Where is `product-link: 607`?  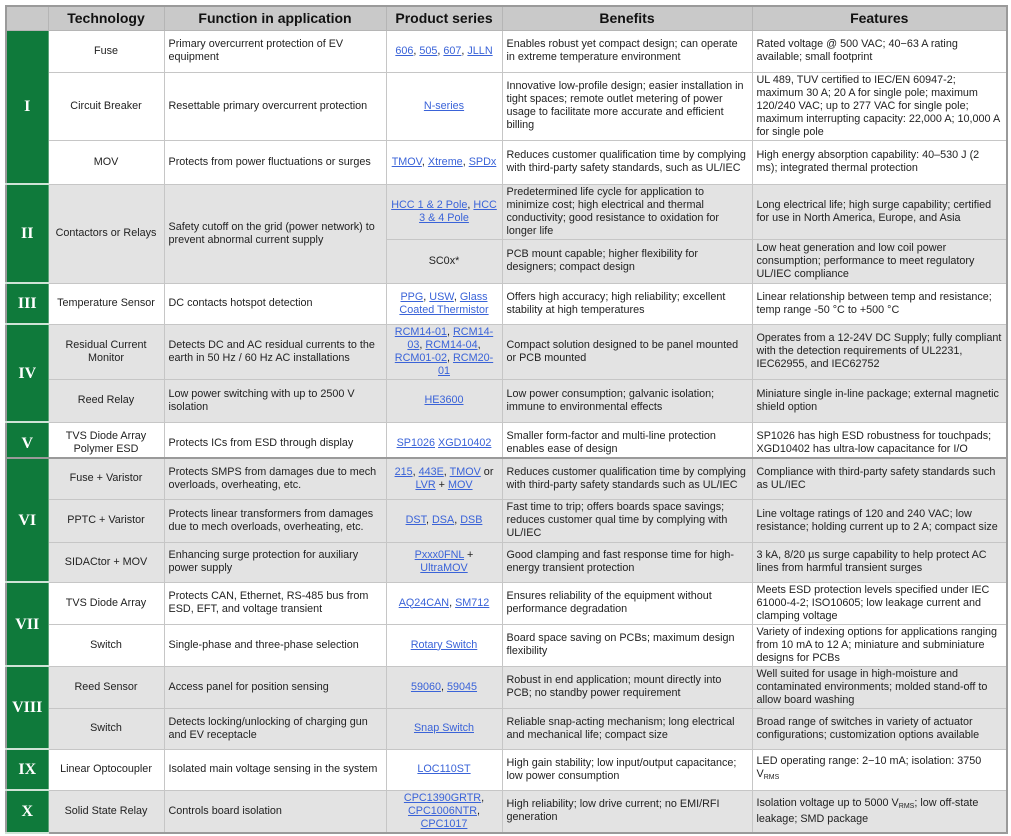 product-link: 607 is located at coordinates (452, 50).